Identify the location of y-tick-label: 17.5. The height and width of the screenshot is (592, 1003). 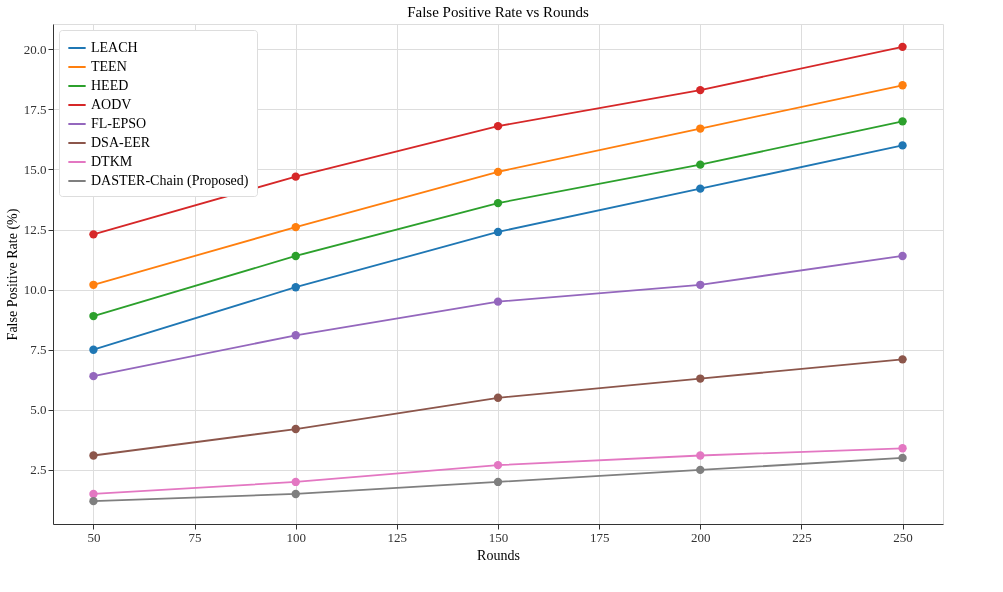
(35, 109).